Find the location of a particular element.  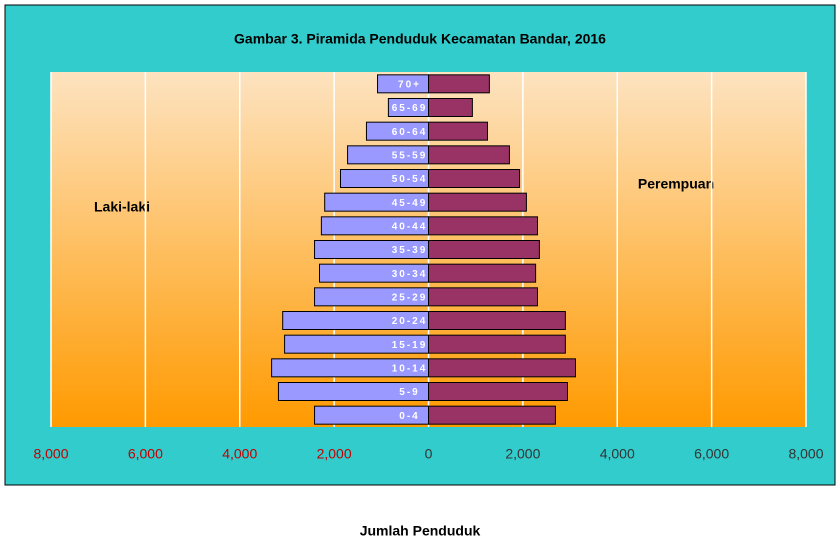

category-label: 45-49 is located at coordinates (410, 203).